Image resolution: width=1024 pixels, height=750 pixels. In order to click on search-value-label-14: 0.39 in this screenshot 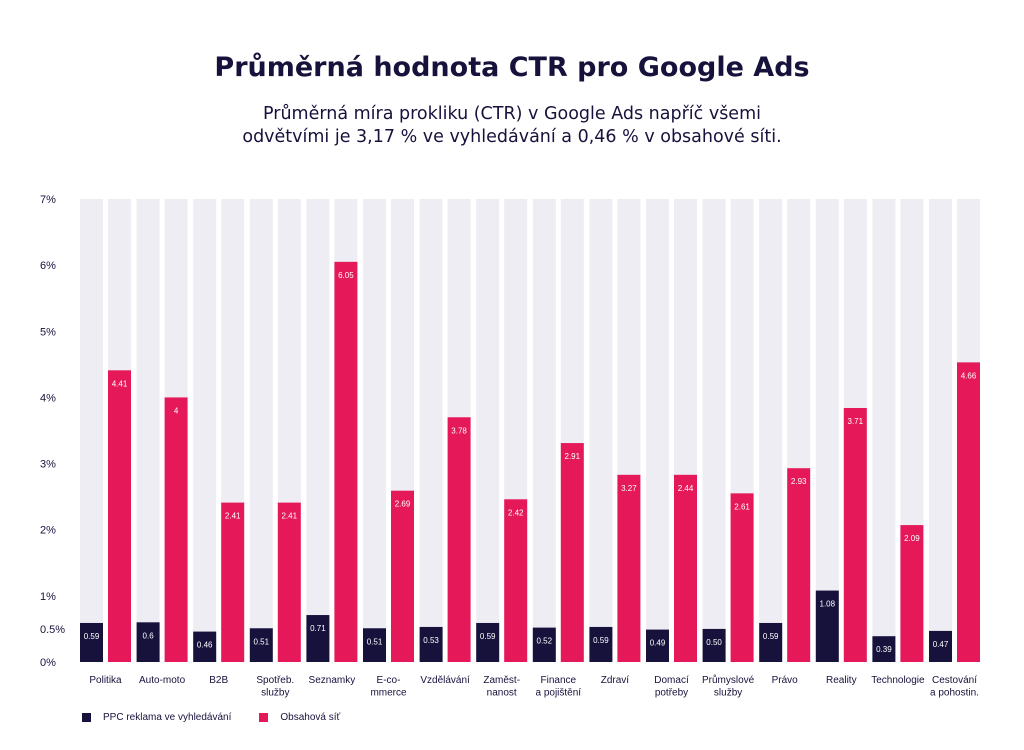, I will do `click(884, 649)`.